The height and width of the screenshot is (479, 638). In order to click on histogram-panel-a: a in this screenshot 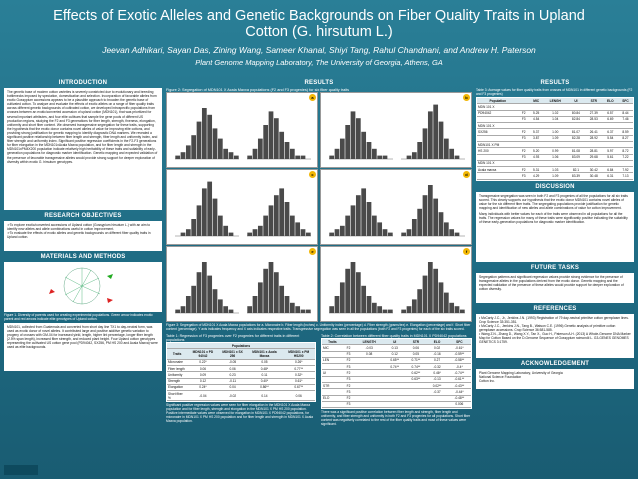, I will do `click(242, 130)`.